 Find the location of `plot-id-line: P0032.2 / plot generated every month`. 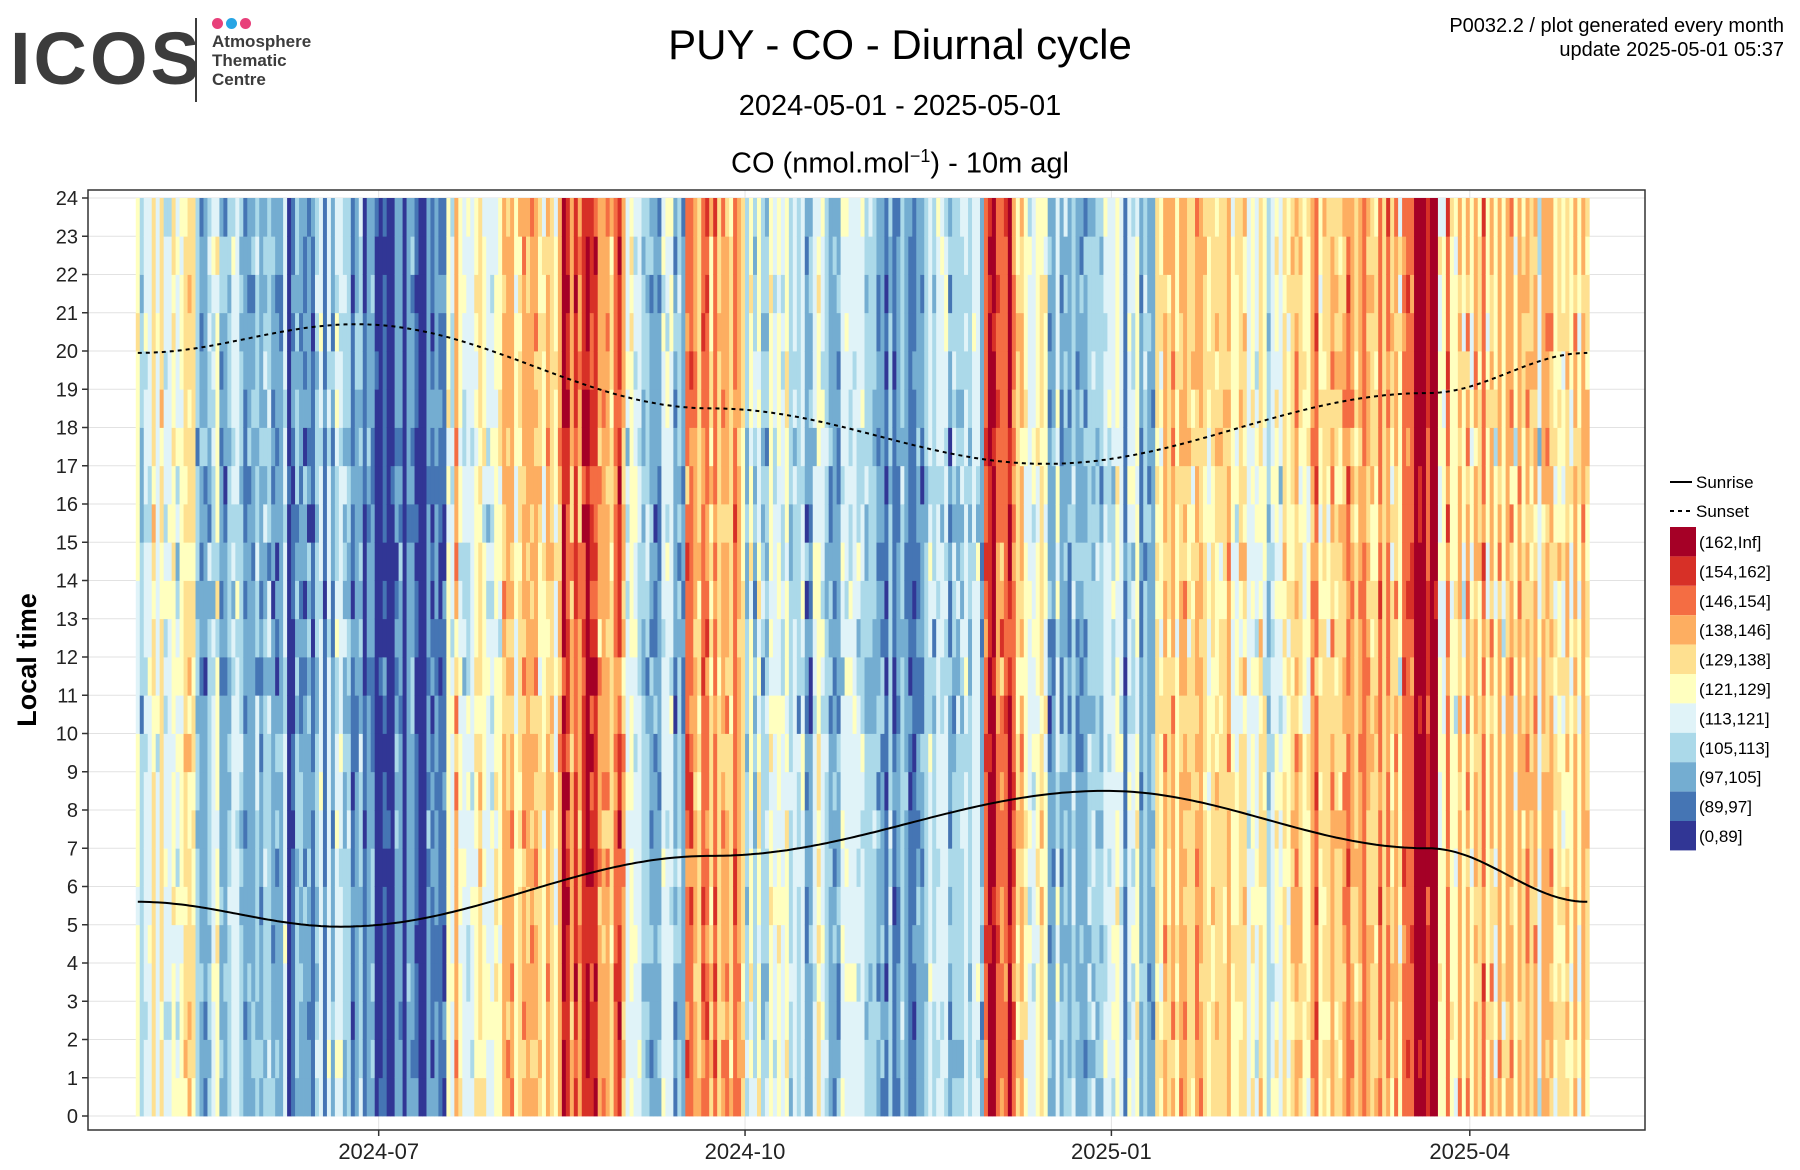

plot-id-line: P0032.2 / plot generated every month is located at coordinates (1616, 26).